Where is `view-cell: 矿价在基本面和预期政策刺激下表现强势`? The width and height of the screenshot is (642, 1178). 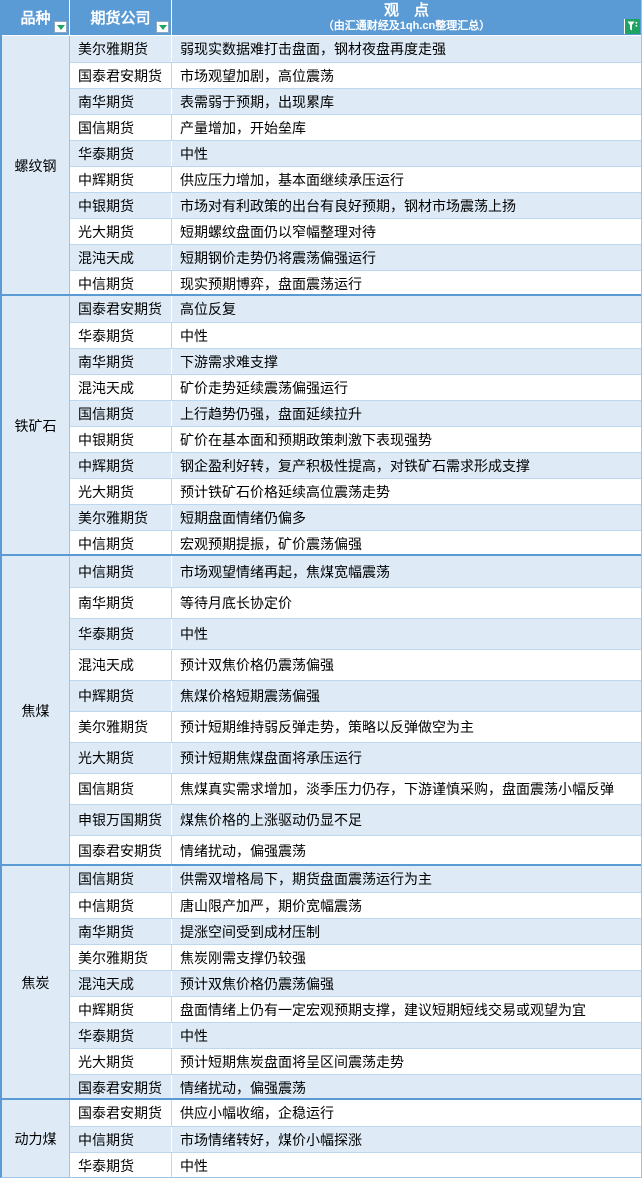 view-cell: 矿价在基本面和预期政策刺激下表现强势 is located at coordinates (306, 439).